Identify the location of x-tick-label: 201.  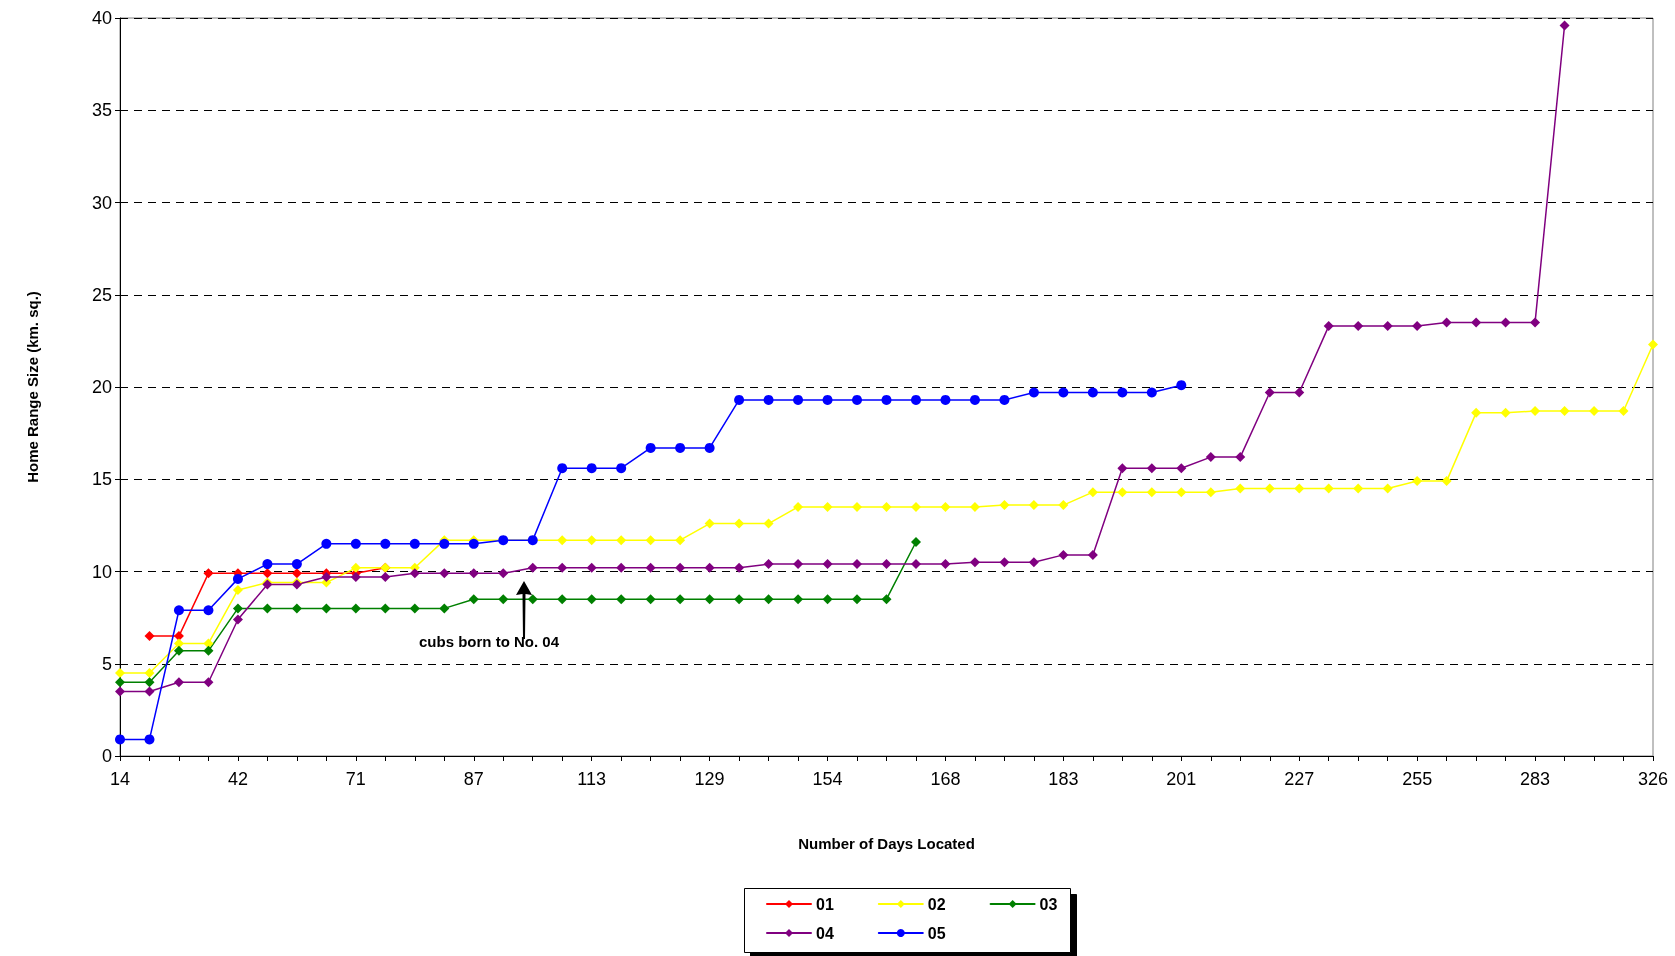
(1181, 779).